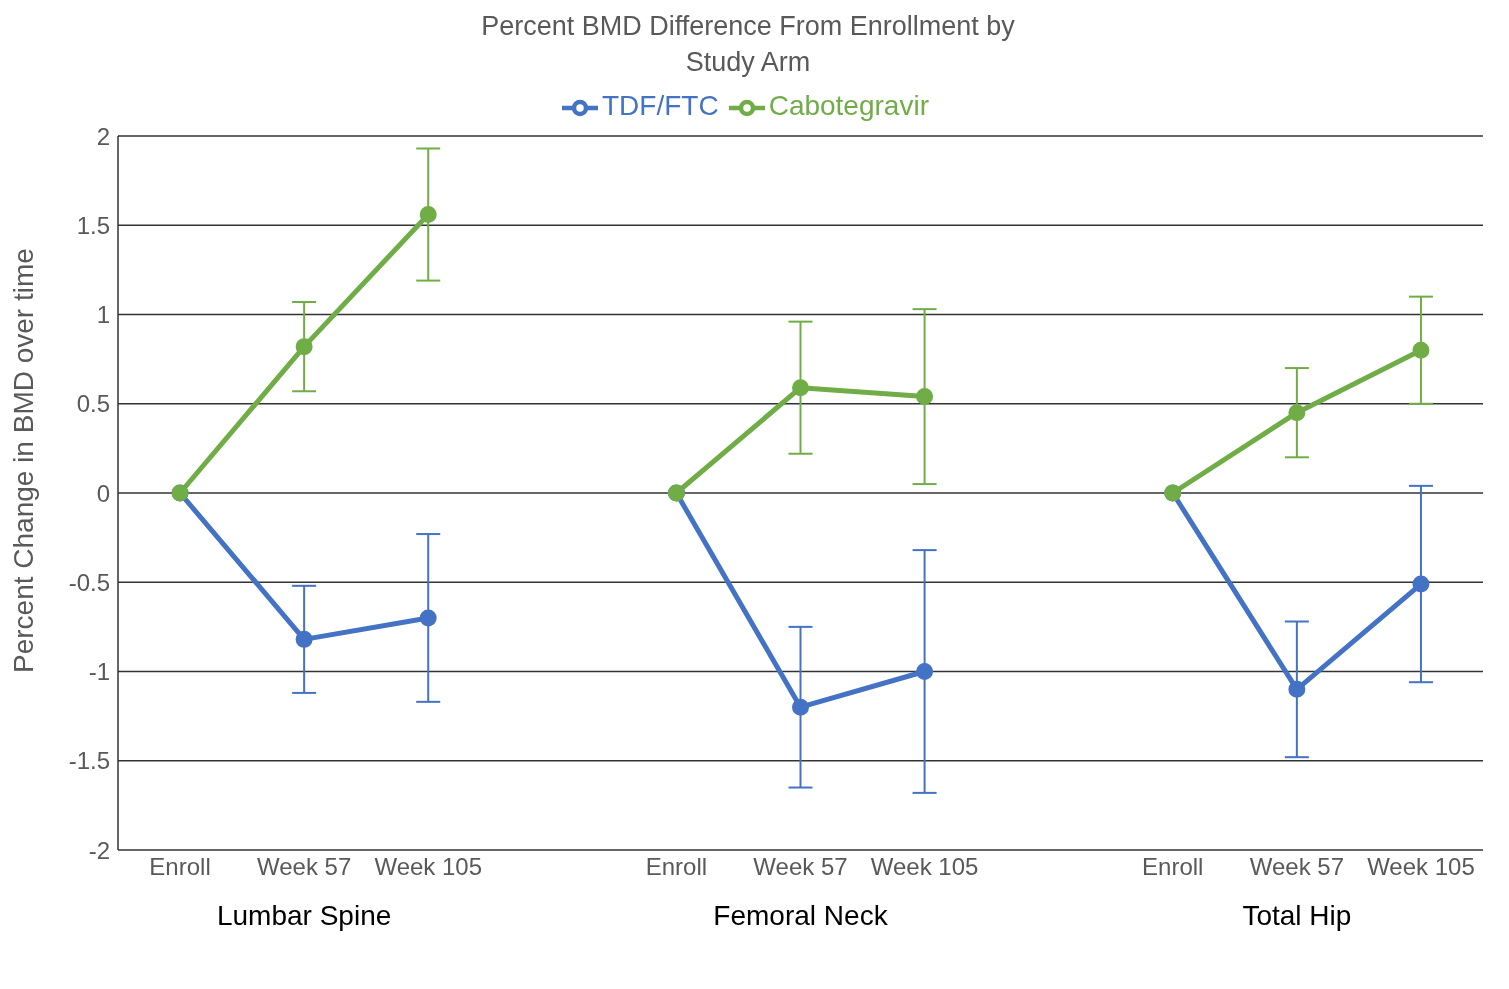 The height and width of the screenshot is (989, 1509). I want to click on legend-label: TDF/FTC, so click(660, 106).